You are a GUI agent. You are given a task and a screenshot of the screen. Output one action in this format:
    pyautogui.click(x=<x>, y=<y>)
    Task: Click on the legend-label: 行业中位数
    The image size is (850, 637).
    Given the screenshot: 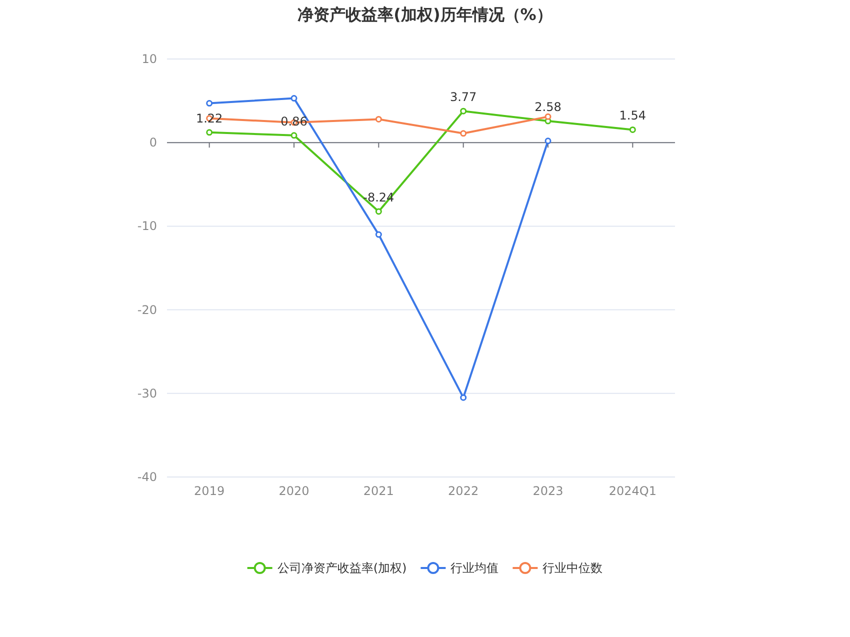 What is the action you would take?
    pyautogui.click(x=572, y=568)
    